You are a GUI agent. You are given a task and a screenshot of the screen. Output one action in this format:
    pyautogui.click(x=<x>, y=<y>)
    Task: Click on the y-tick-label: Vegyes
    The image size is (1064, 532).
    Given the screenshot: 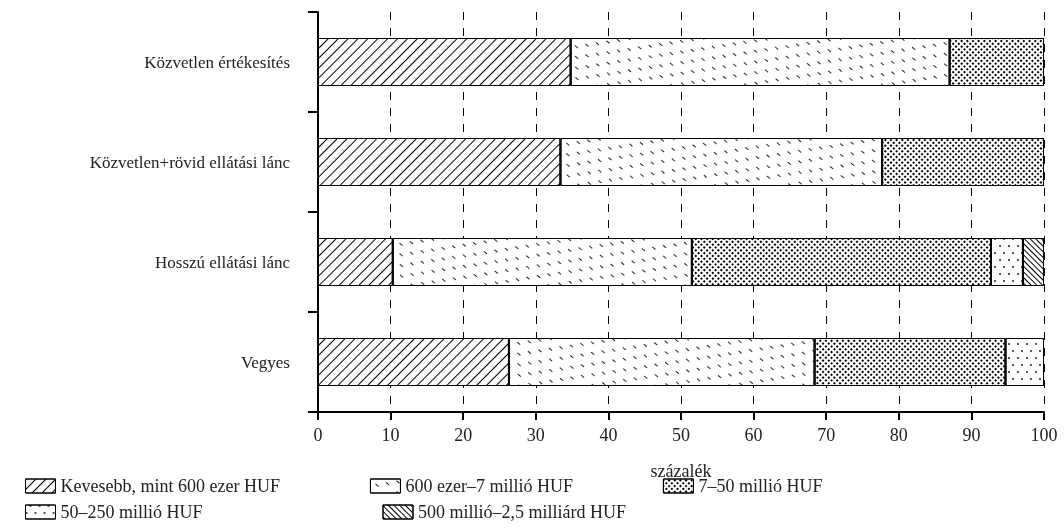 What is the action you would take?
    pyautogui.click(x=265, y=362)
    